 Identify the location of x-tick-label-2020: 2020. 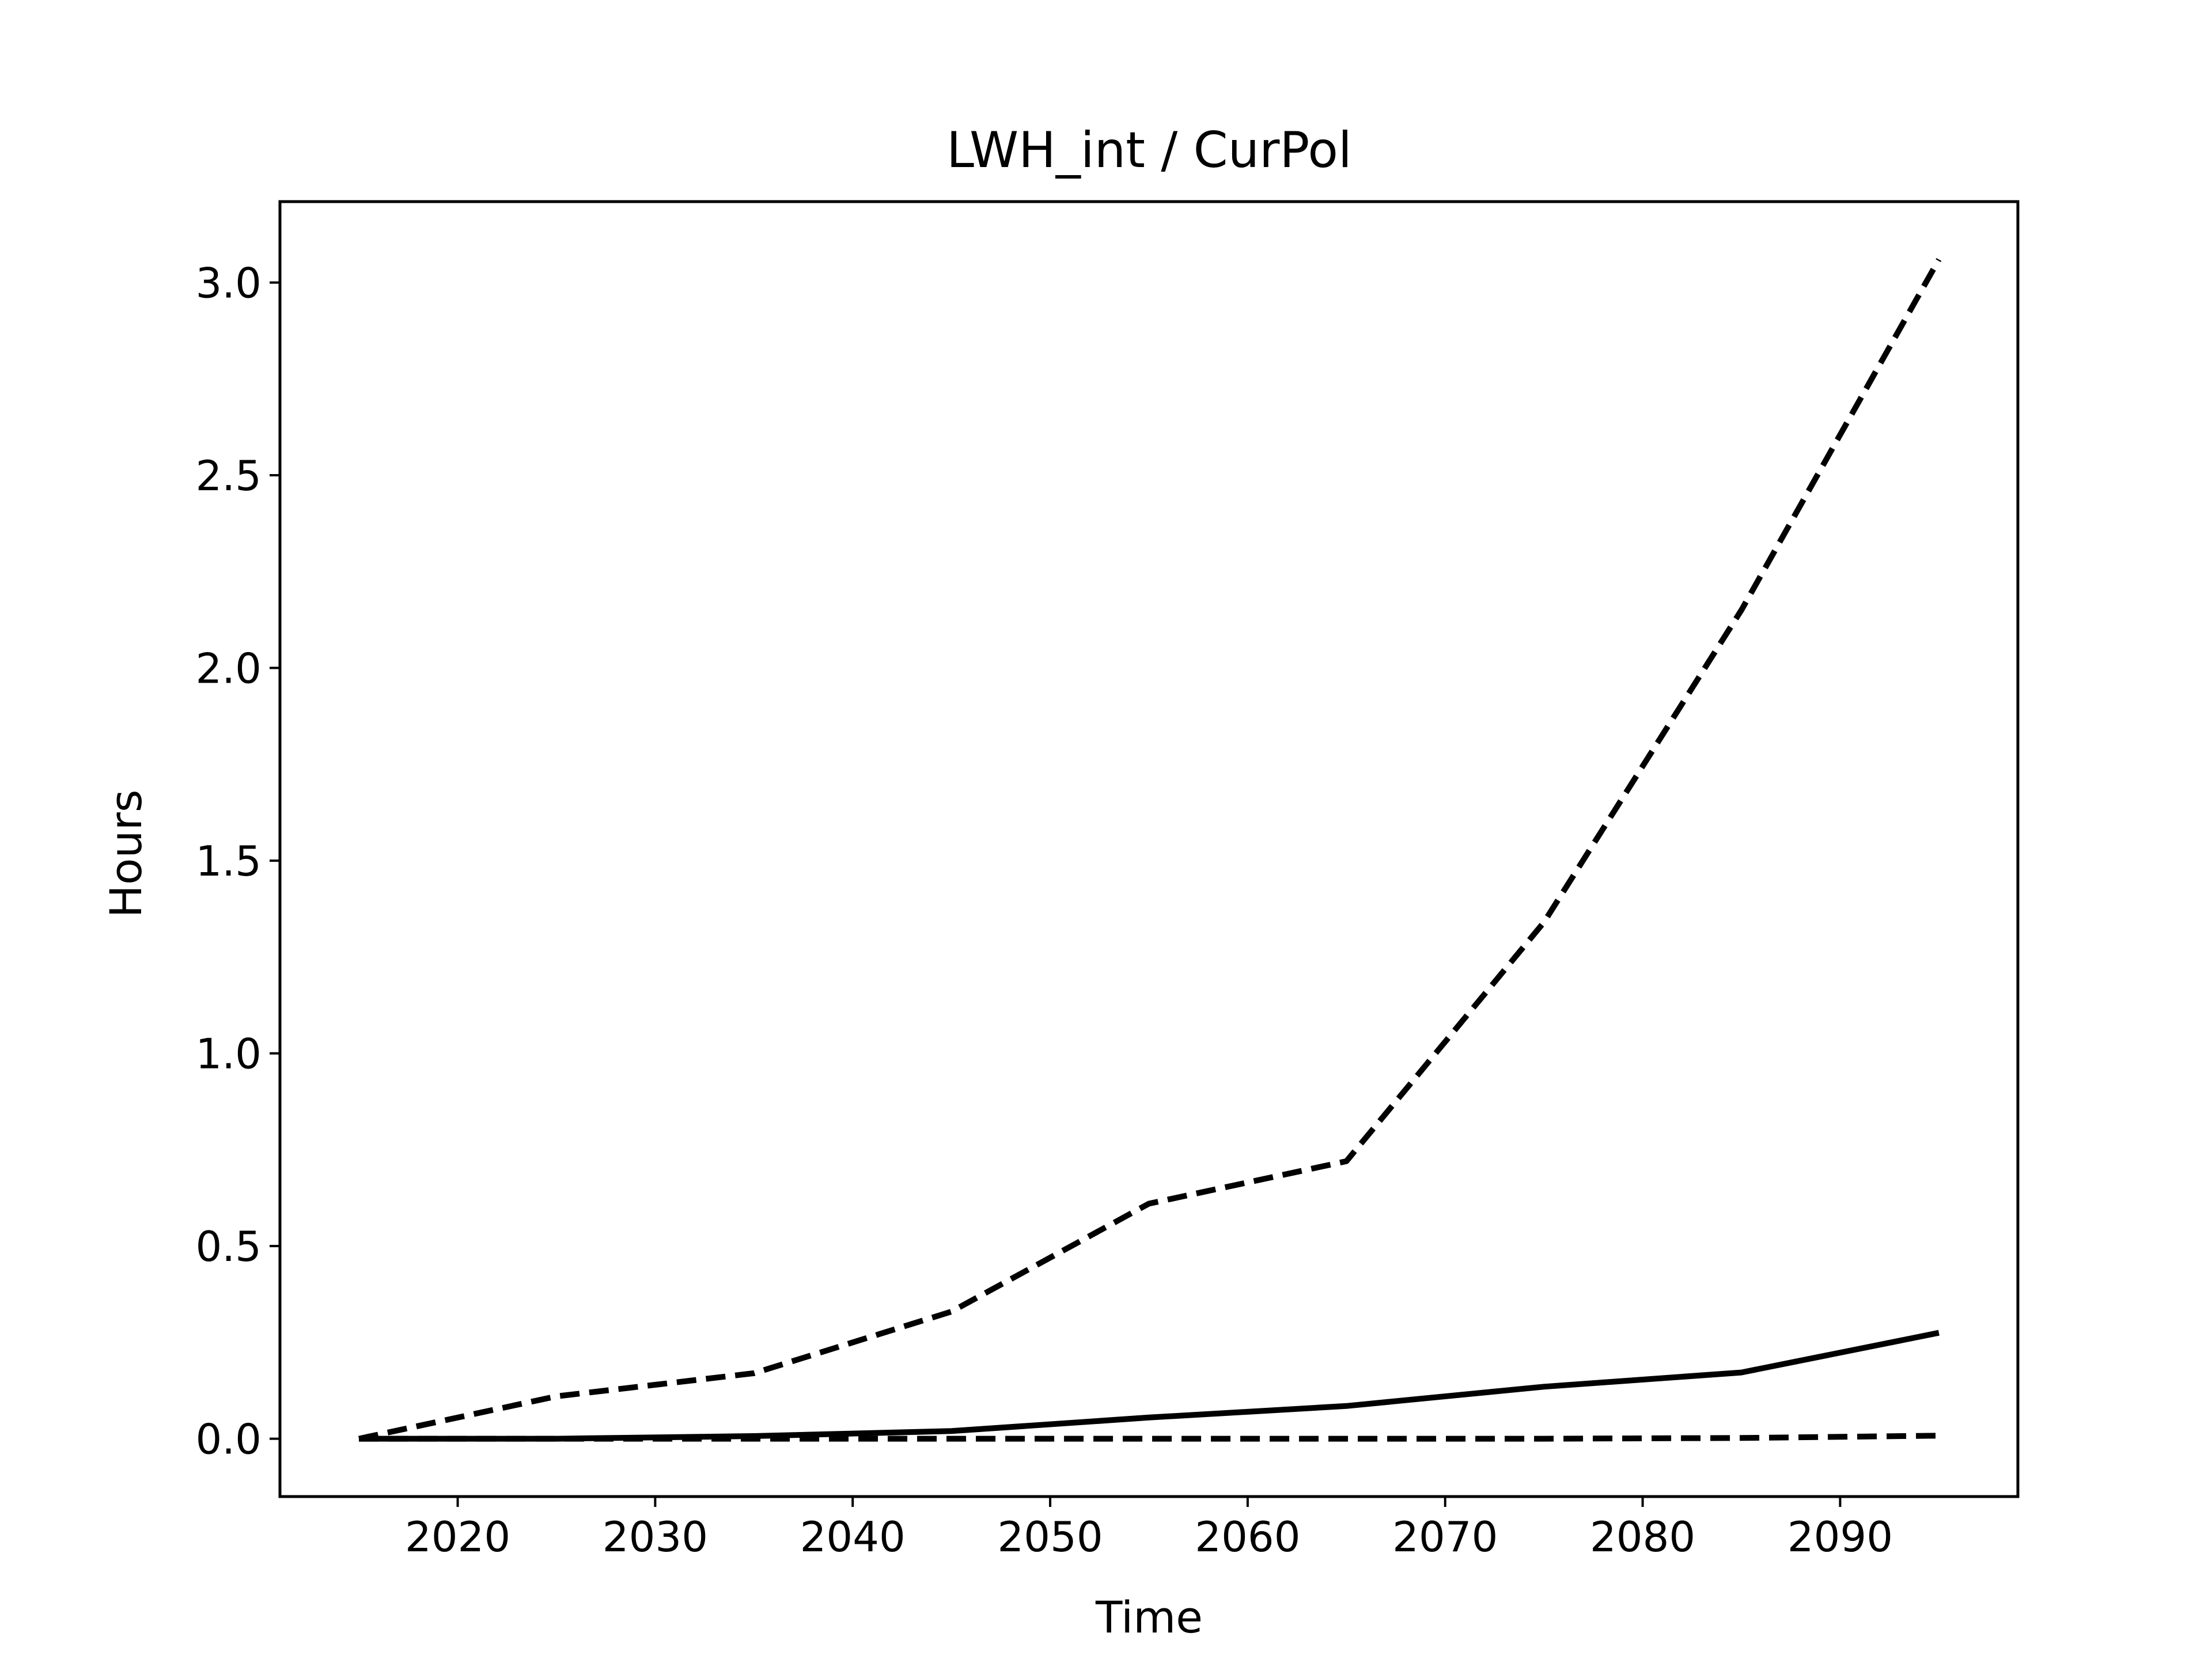
(457, 1537).